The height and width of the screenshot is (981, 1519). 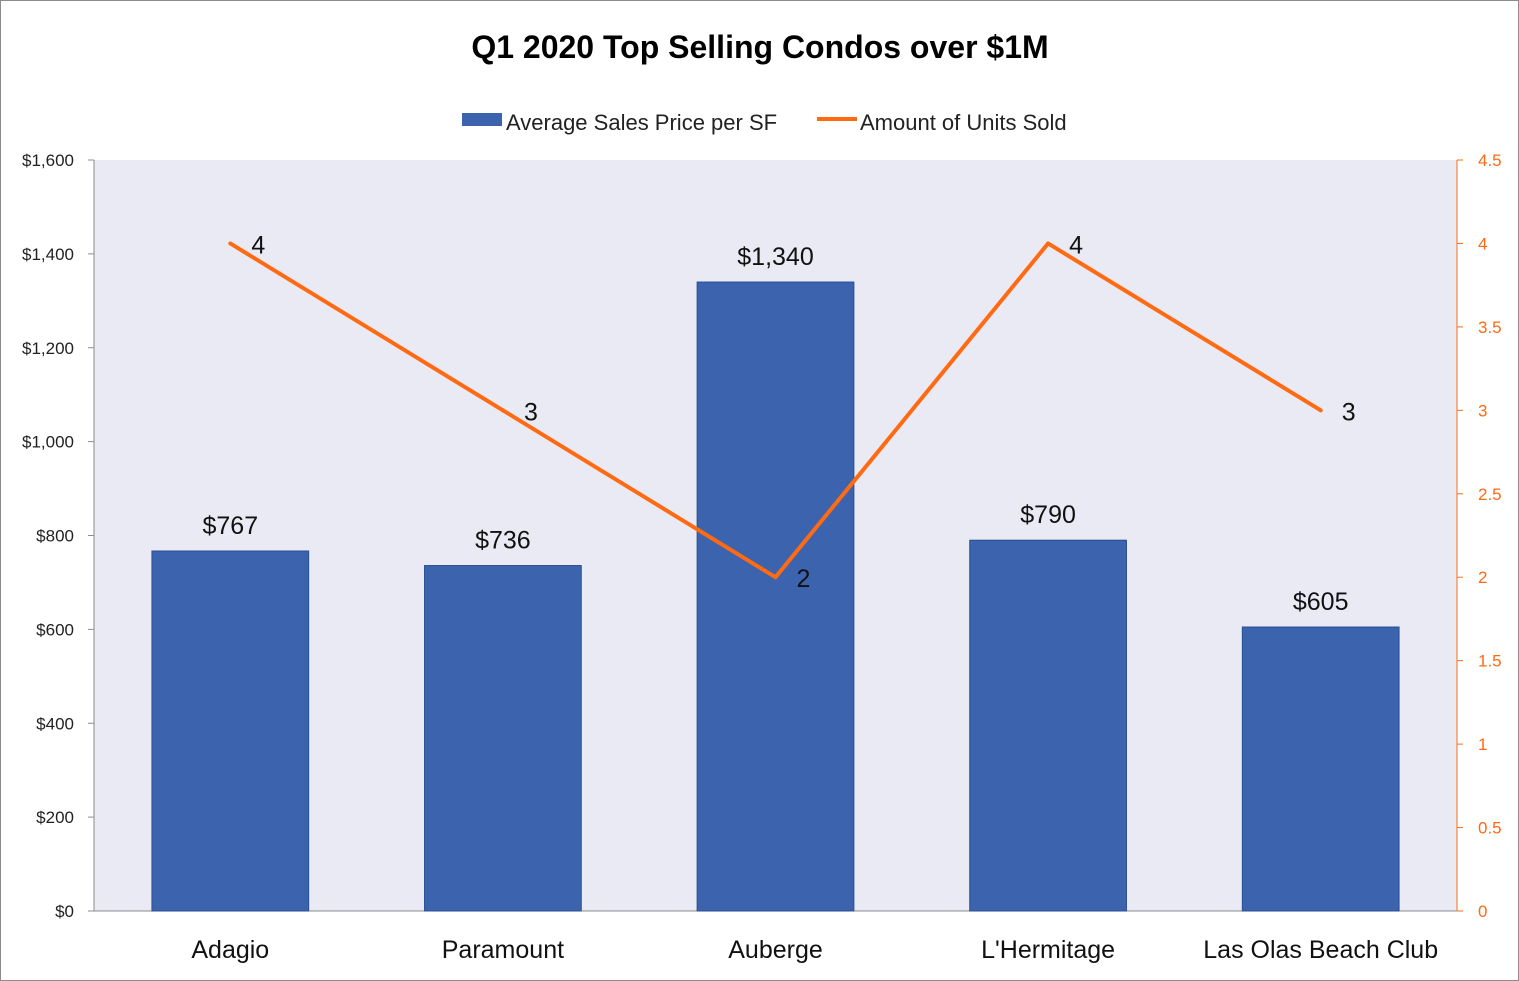 I want to click on legend-label-line: Amount of Units Sold, so click(x=963, y=122).